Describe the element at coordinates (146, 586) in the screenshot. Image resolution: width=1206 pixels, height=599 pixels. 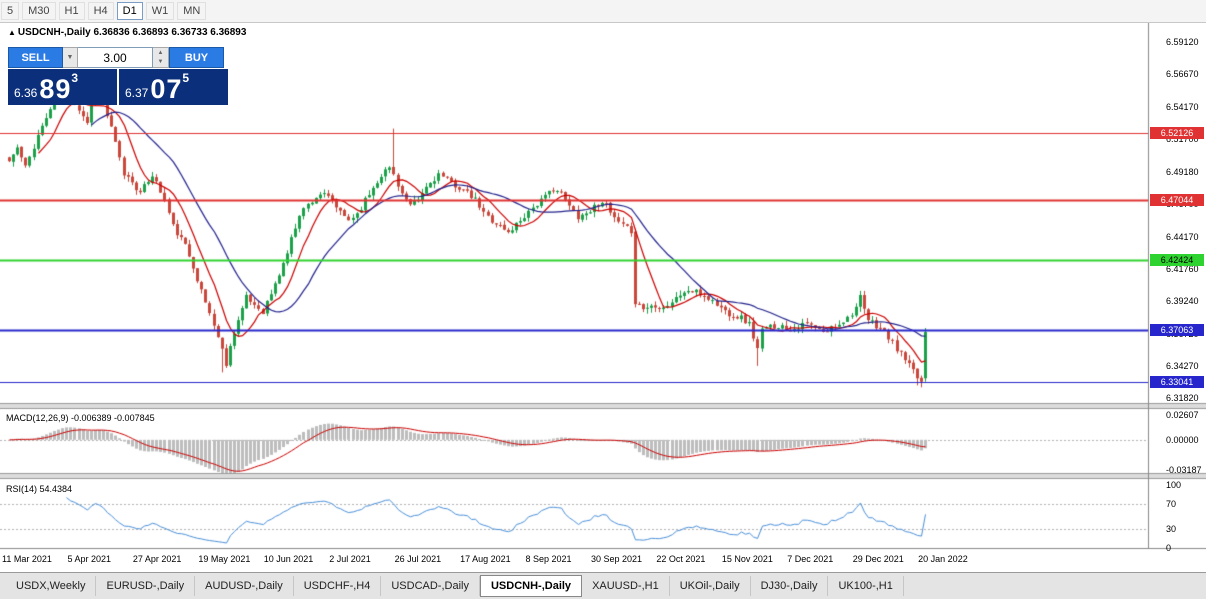
I see `chart-tab-eurusd-daily: EURUSD-,Daily` at that location.